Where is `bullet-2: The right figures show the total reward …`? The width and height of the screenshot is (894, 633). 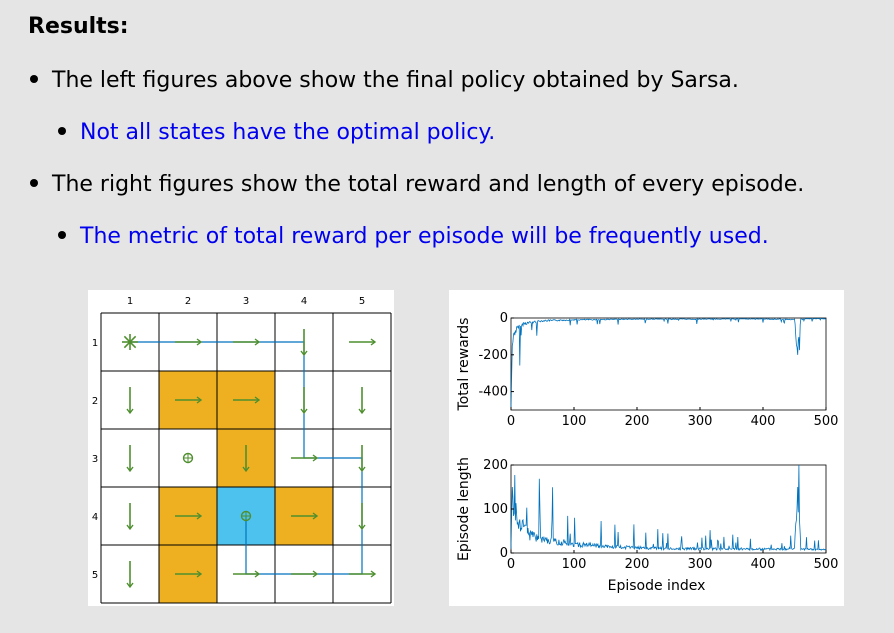
bullet-2: The right figures show the total reward … is located at coordinates (417, 184).